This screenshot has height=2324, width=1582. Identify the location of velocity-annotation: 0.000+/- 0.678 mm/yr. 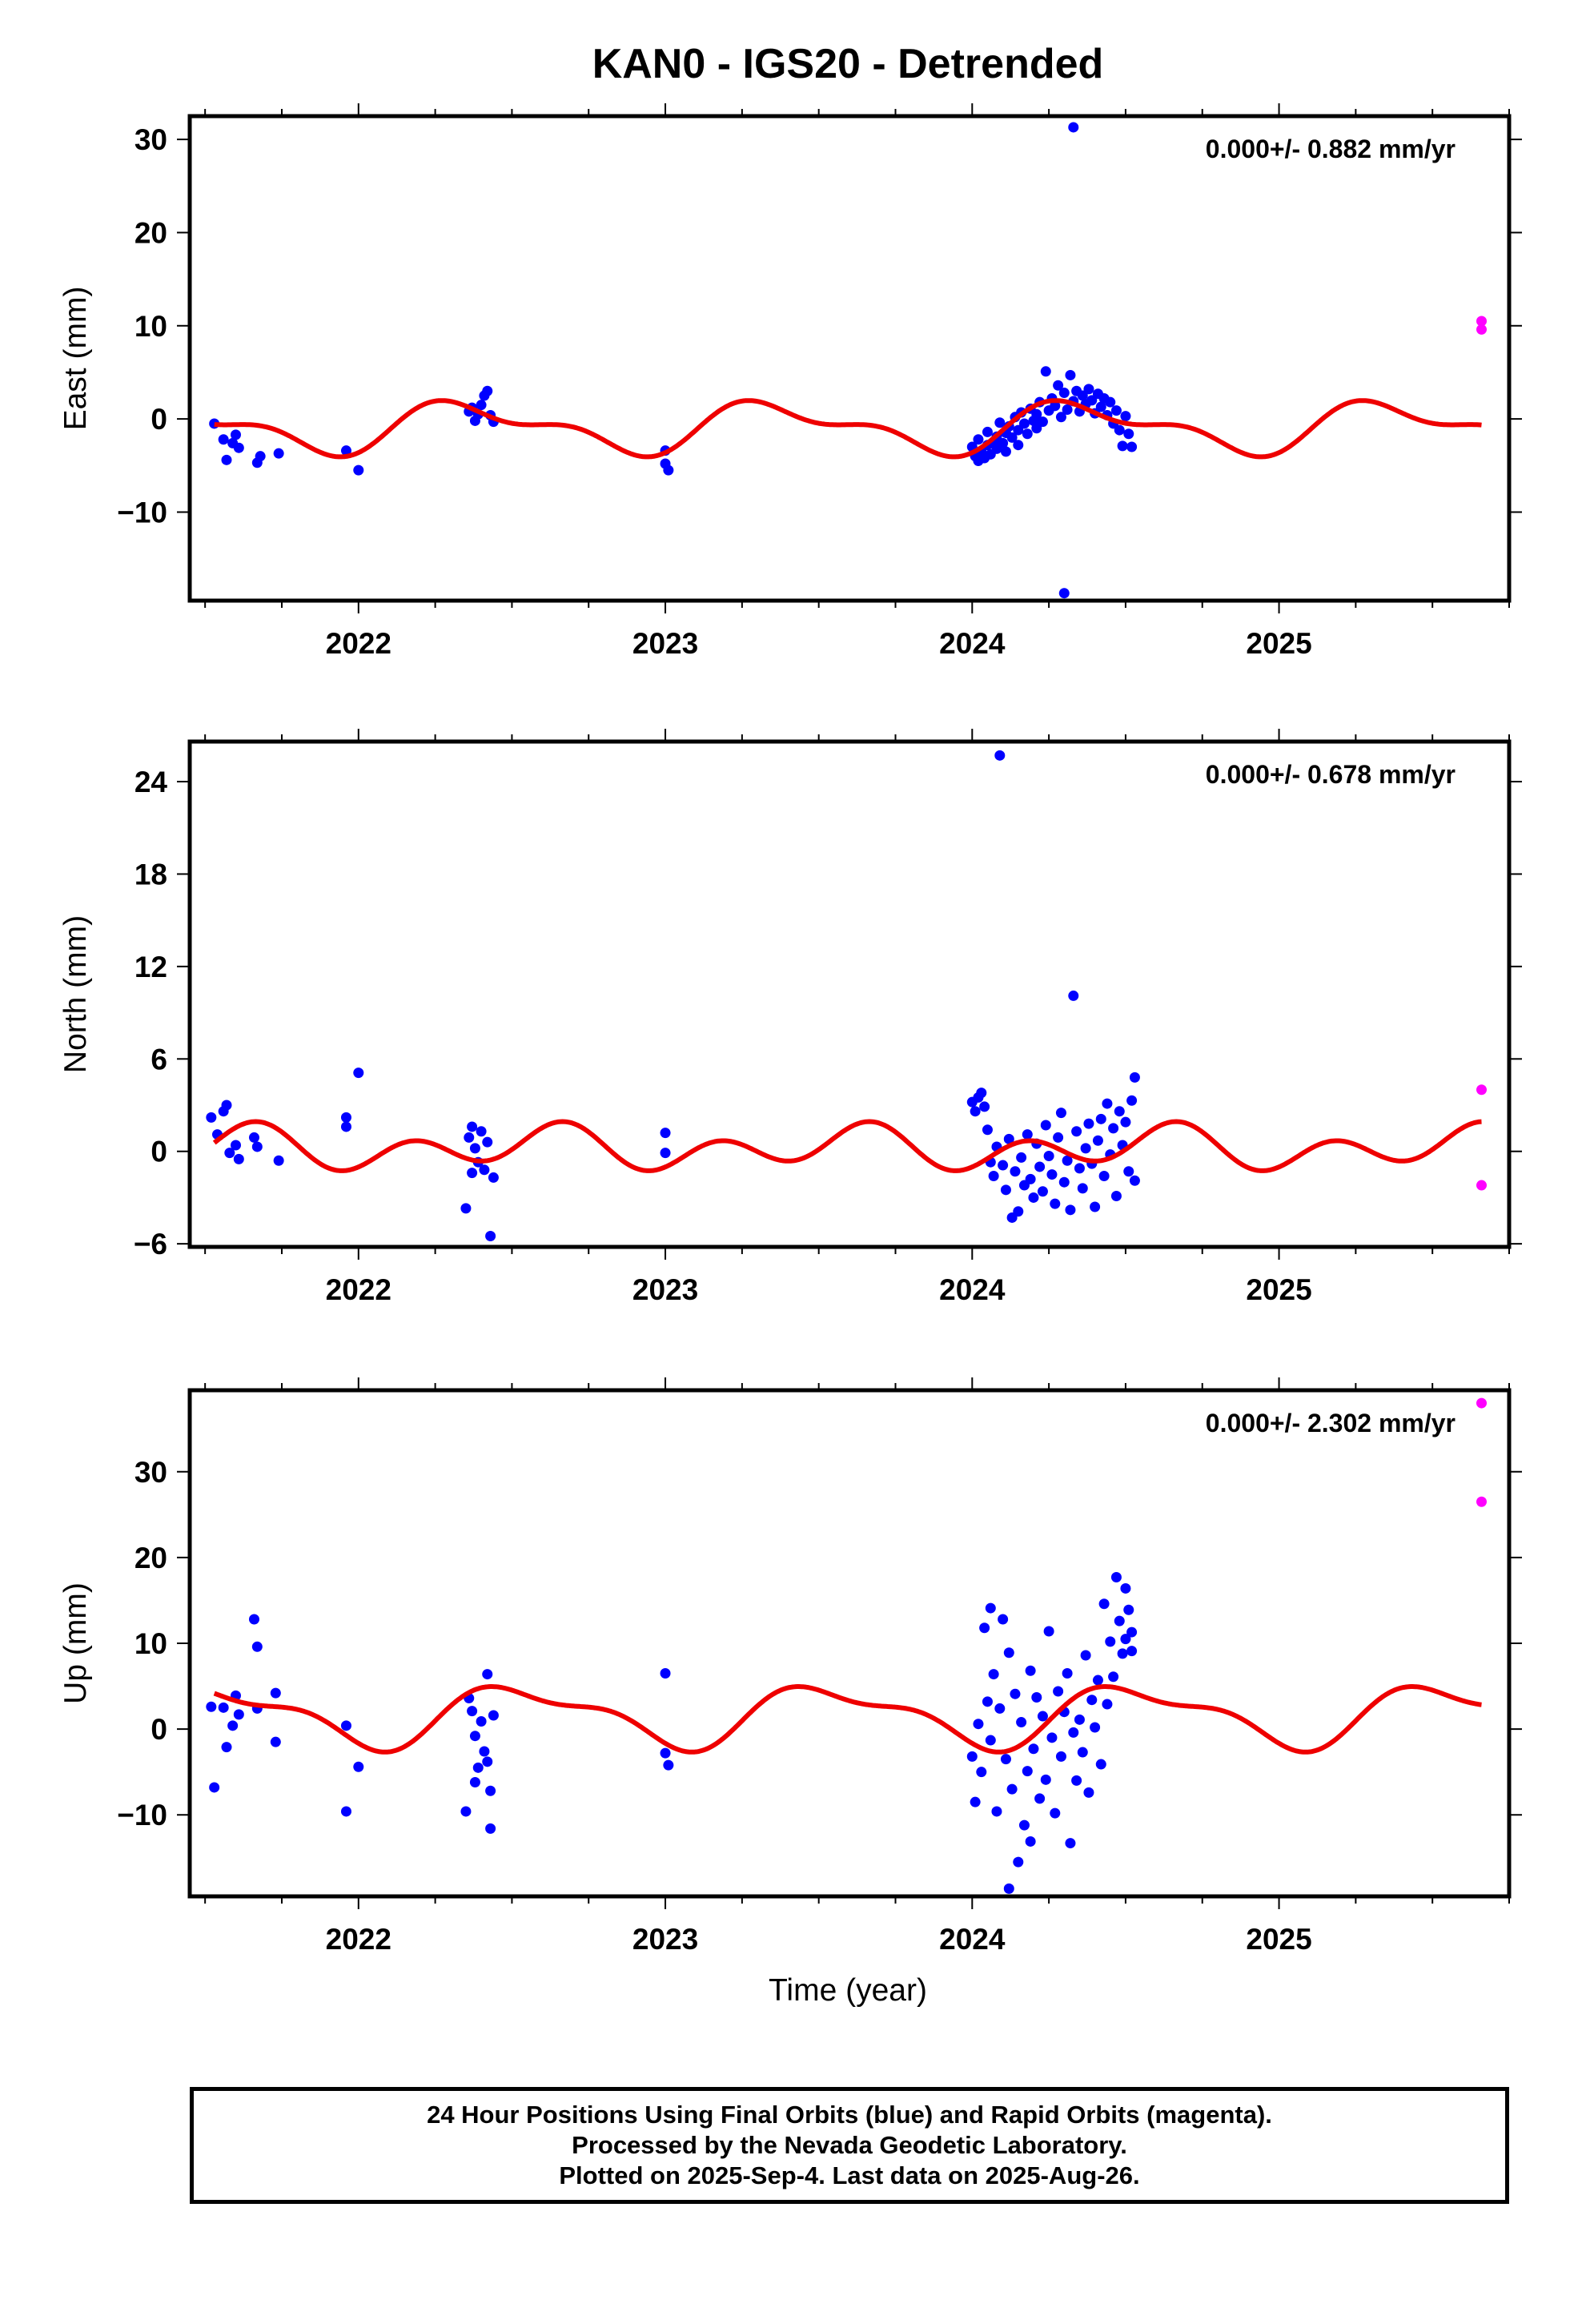
(1331, 774).